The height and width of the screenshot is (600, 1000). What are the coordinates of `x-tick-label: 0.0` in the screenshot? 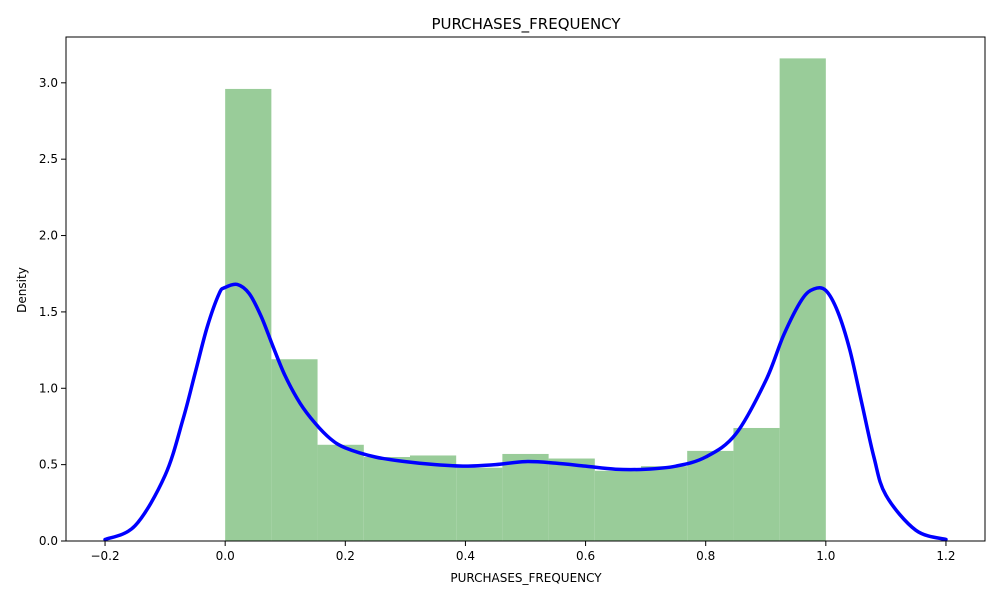 It's located at (225, 556).